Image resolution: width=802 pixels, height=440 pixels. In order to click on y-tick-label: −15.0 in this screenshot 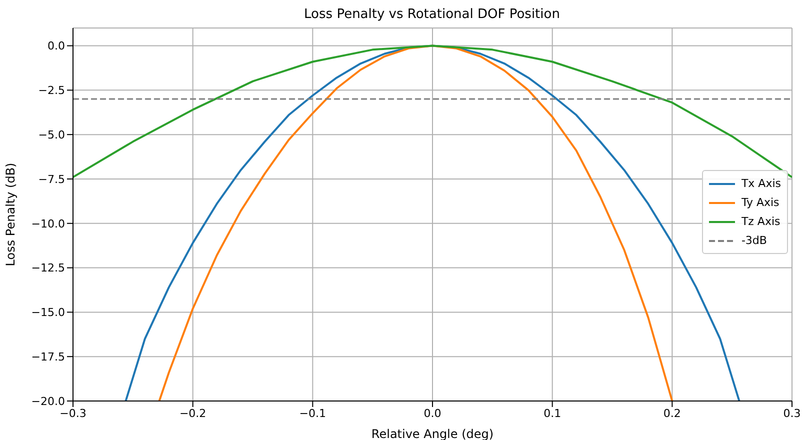, I will do `click(48, 313)`.